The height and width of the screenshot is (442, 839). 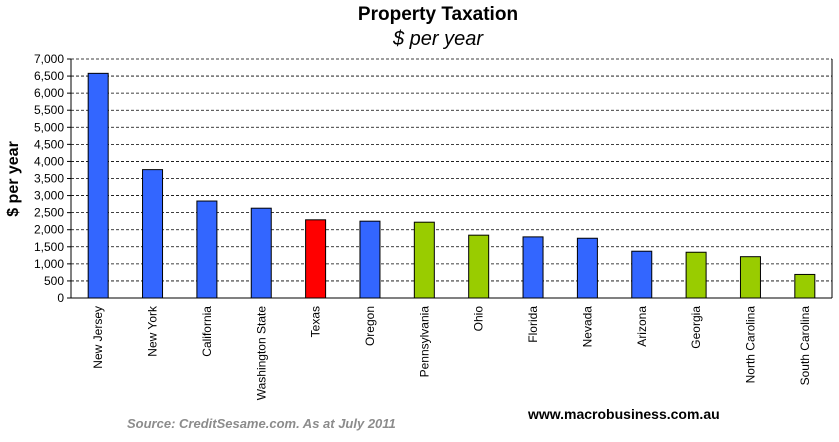 What do you see at coordinates (49, 127) in the screenshot?
I see `y-tick-label: 5,000` at bounding box center [49, 127].